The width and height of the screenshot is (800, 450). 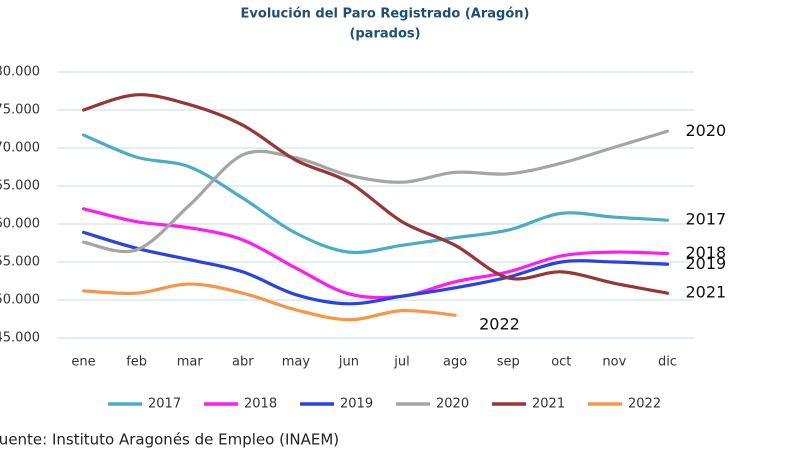 What do you see at coordinates (20, 338) in the screenshot?
I see `y-tick-label: 45.000` at bounding box center [20, 338].